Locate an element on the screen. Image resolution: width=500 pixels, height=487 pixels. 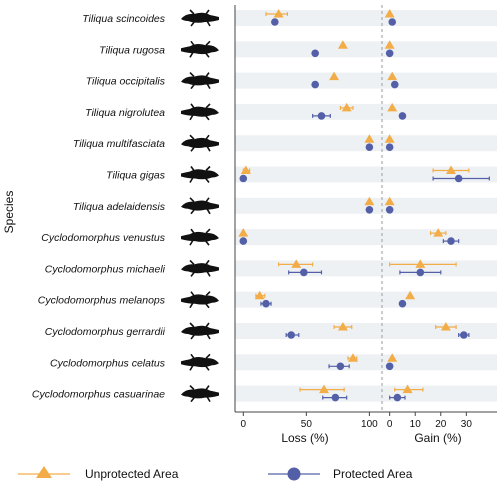
species-label: Cyclodomorphus casuarinae is located at coordinates (98, 395).